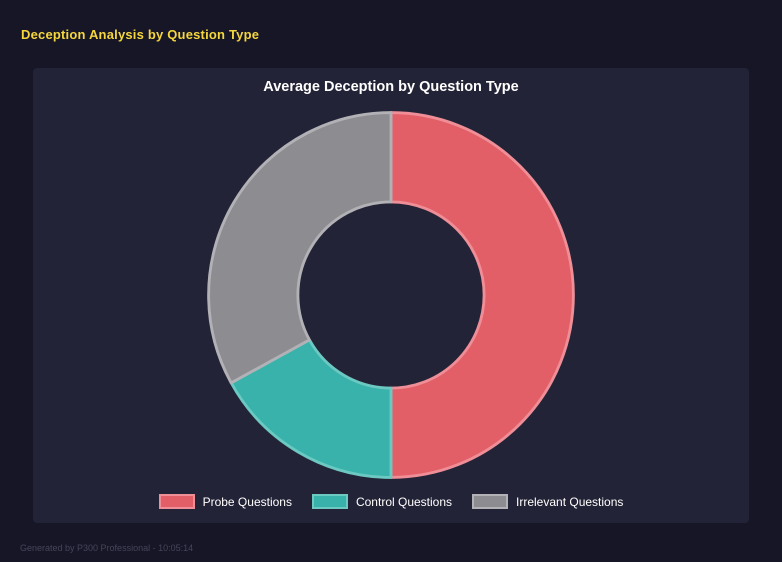 This screenshot has width=782, height=562. What do you see at coordinates (391, 87) in the screenshot?
I see `chart-title: Average Deception by Question Type` at bounding box center [391, 87].